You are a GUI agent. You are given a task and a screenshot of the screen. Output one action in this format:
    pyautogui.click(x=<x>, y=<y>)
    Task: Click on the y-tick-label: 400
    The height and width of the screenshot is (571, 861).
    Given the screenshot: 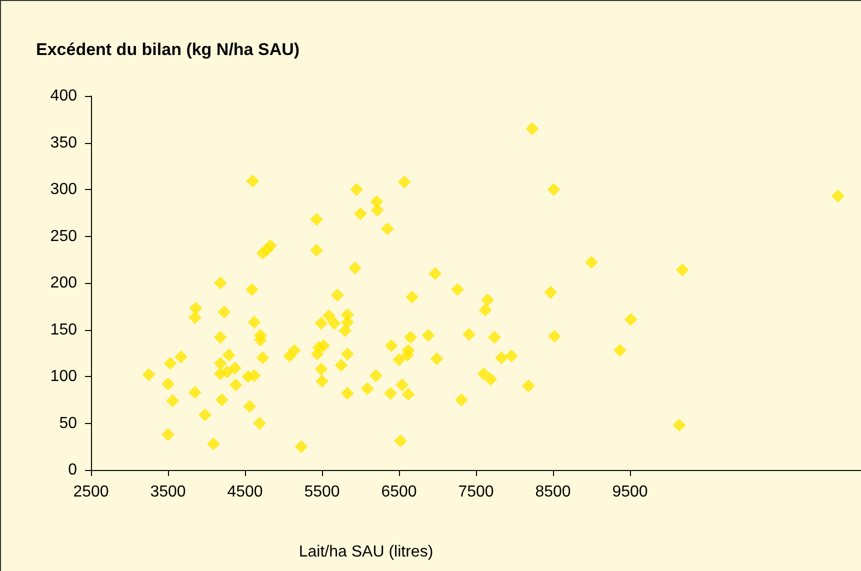 What is the action you would take?
    pyautogui.click(x=64, y=96)
    